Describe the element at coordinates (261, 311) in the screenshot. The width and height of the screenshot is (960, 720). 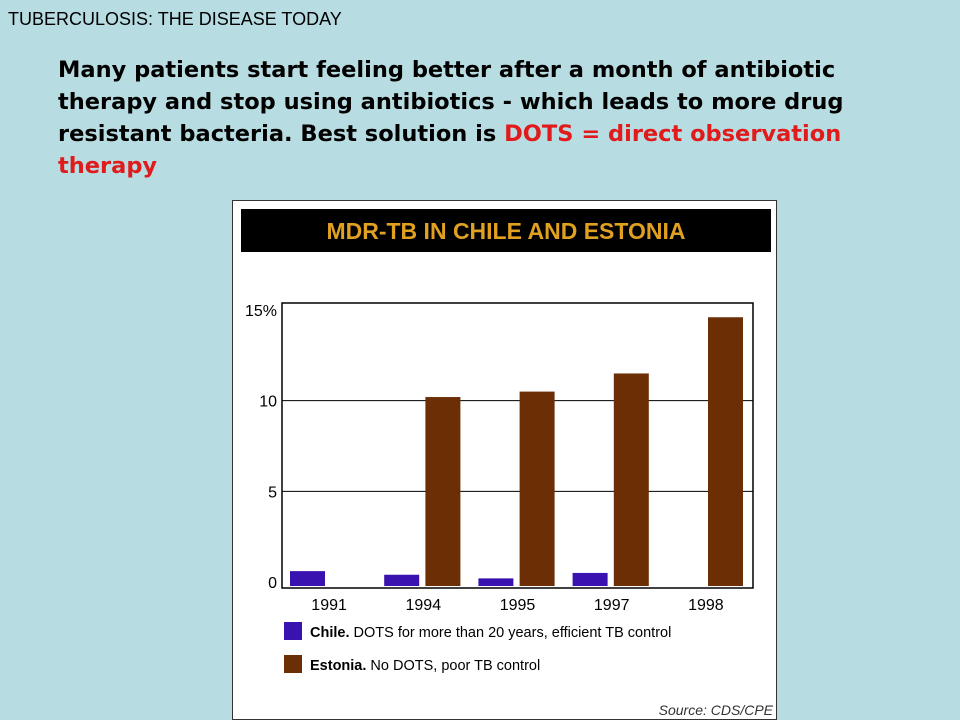
I see `y-tick-label: 15%` at that location.